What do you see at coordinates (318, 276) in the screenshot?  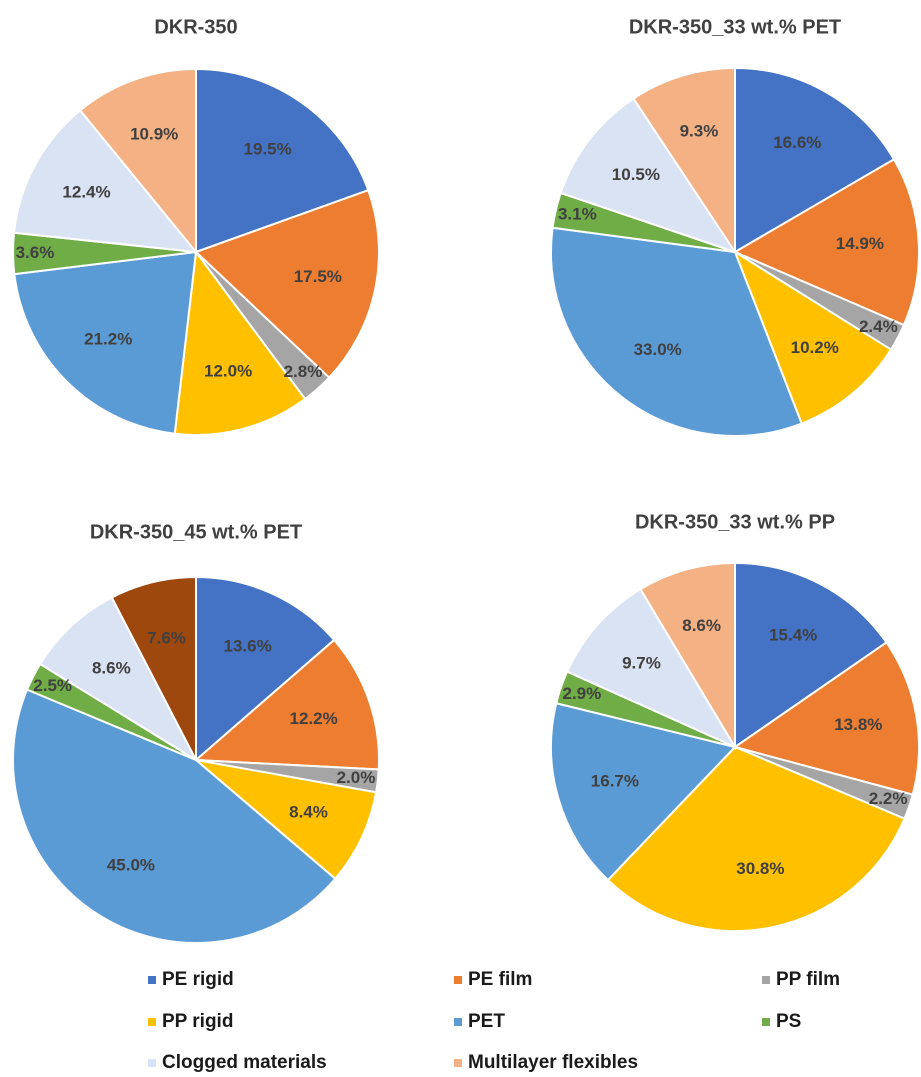 I see `data-label: 17.5%` at bounding box center [318, 276].